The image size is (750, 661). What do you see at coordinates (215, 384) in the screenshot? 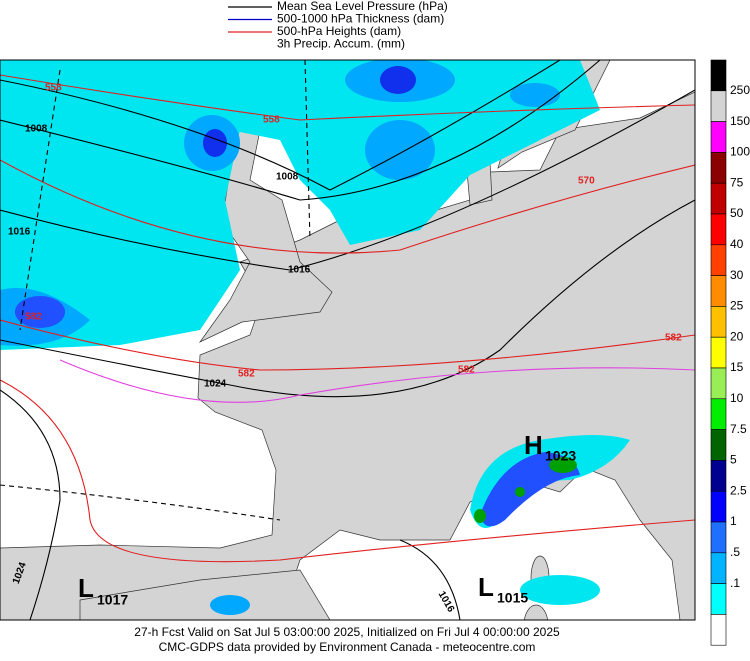
I see `contour-label: 1024` at bounding box center [215, 384].